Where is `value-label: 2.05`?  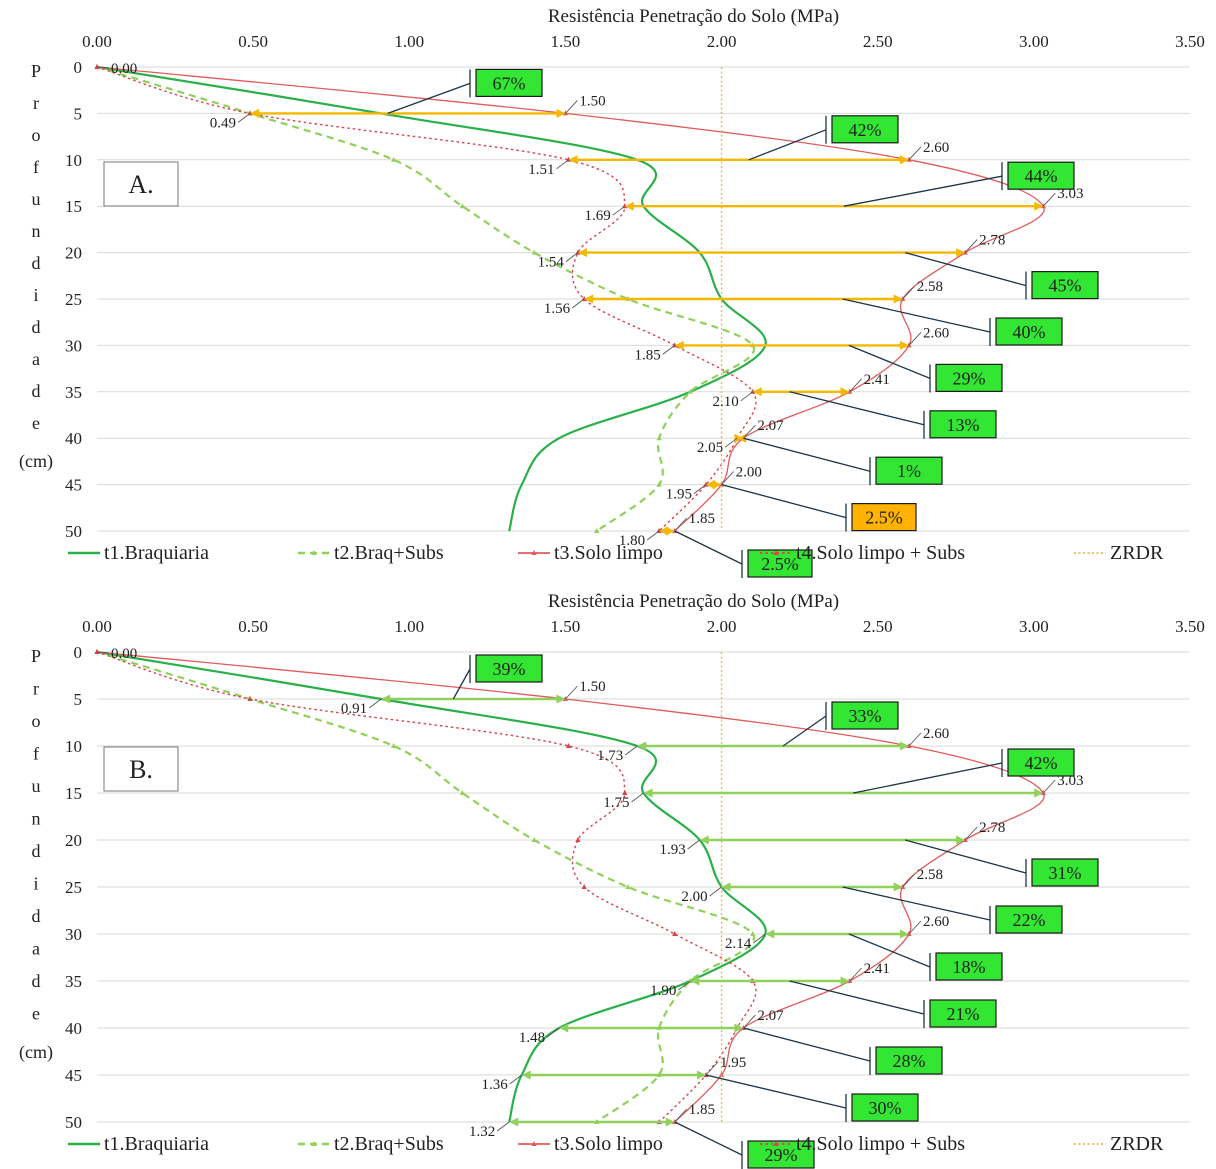
value-label: 2.05 is located at coordinates (710, 448).